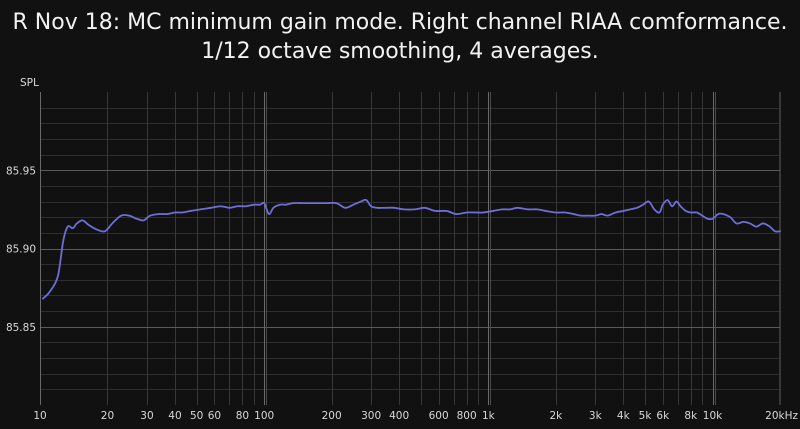 Image resolution: width=800 pixels, height=429 pixels. I want to click on y-tick-label: 85.90, so click(21, 250).